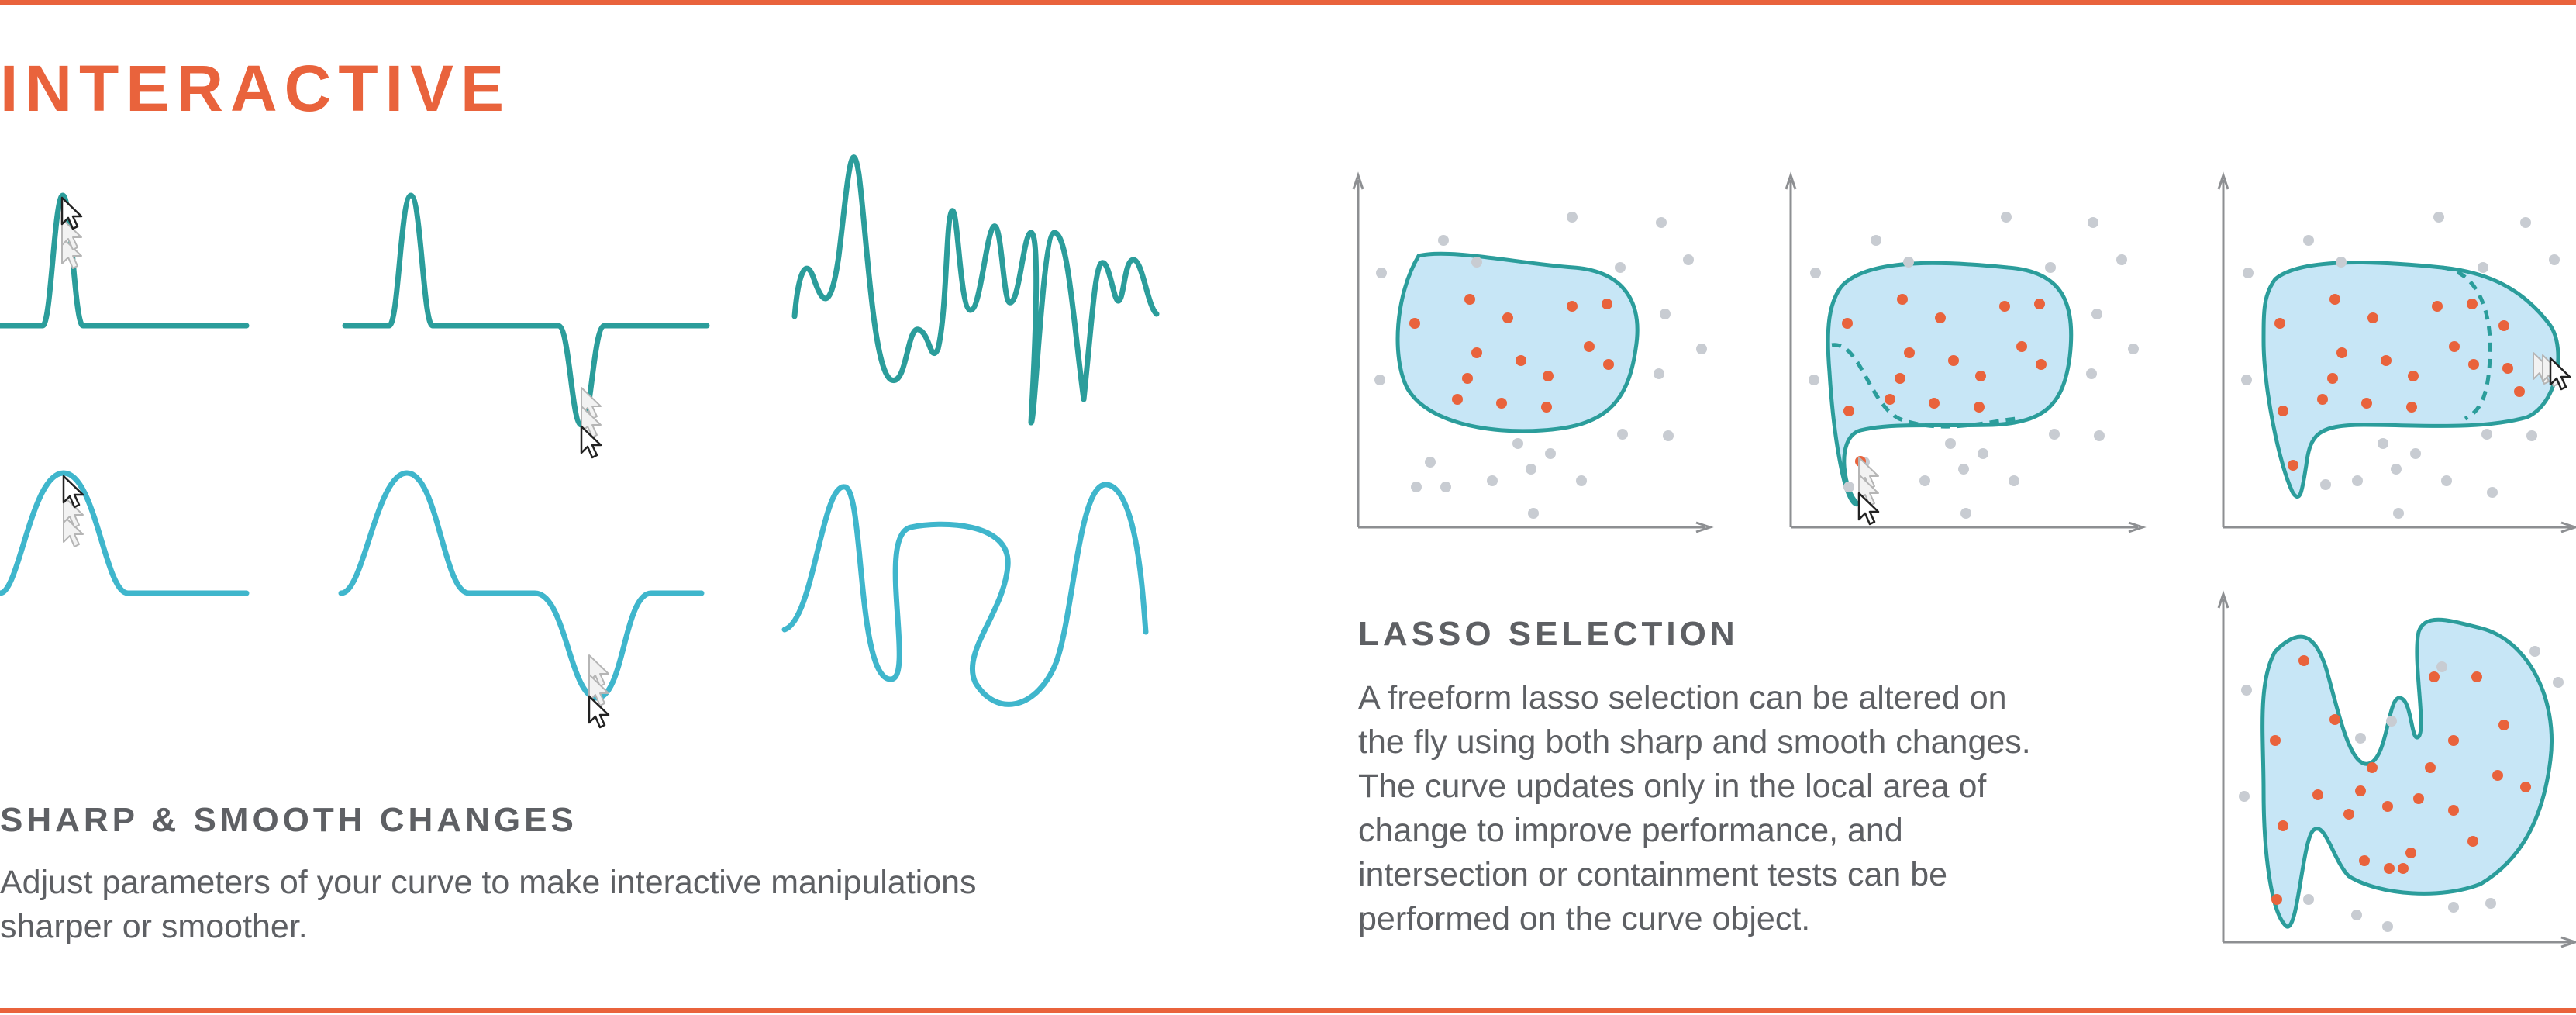  Describe the element at coordinates (289, 820) in the screenshot. I see `sharp-smooth-heading: SHARP & SMOOTH CHANGES` at that location.